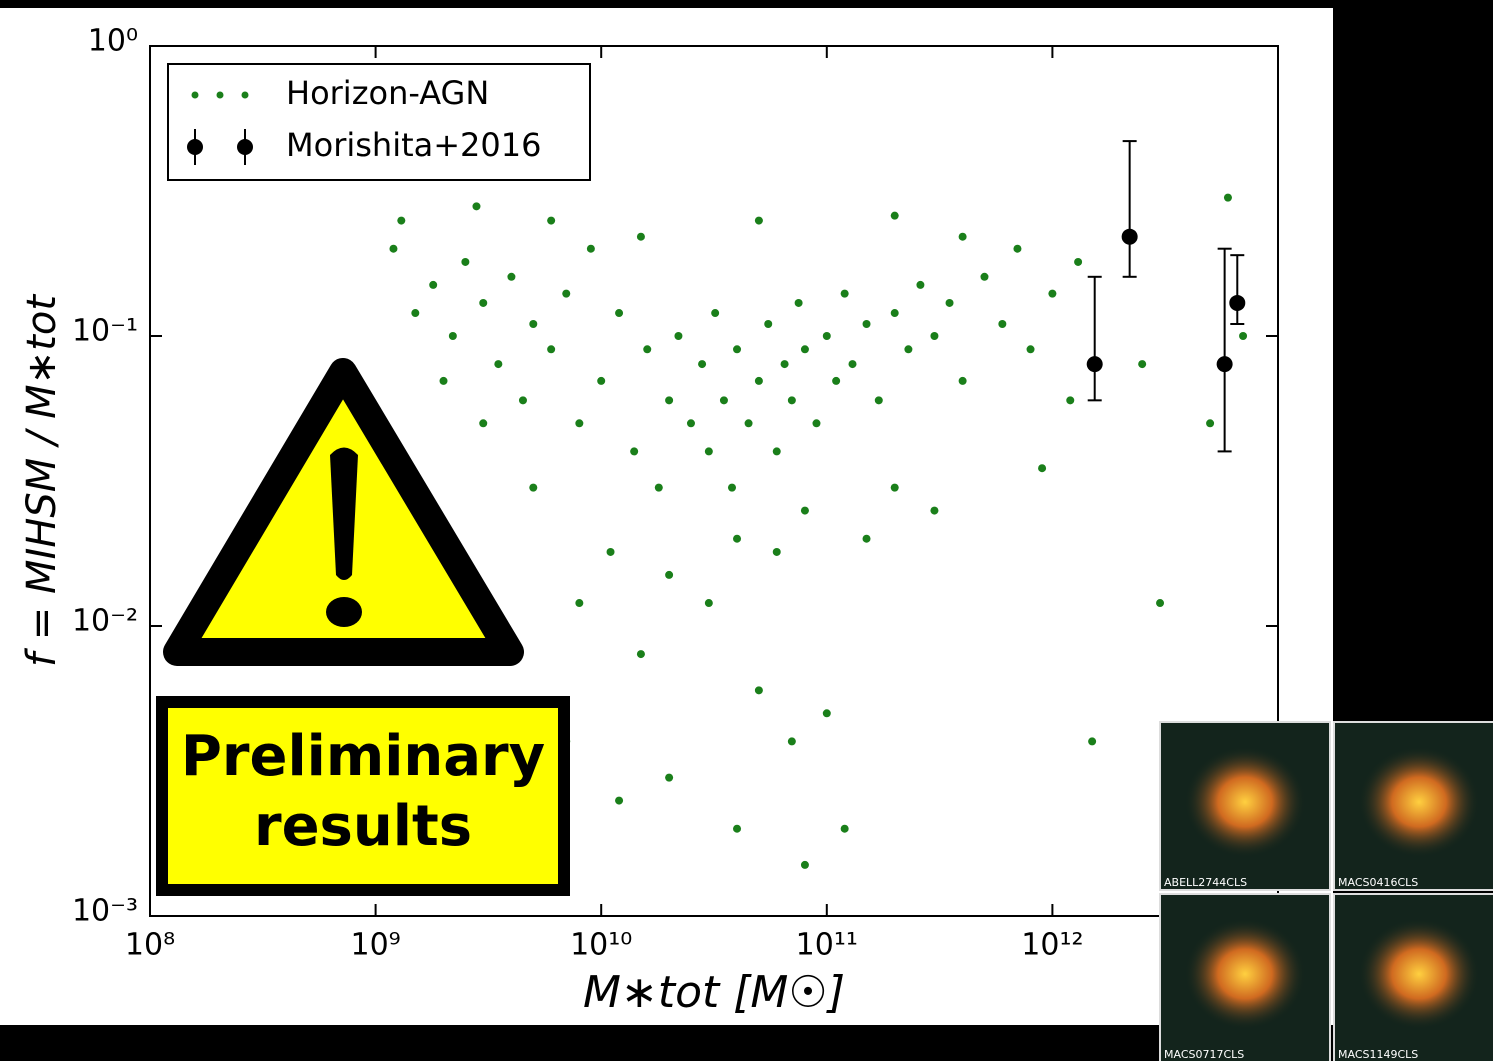  I want to click on y-tick-label: 10⁻³, so click(105, 911).